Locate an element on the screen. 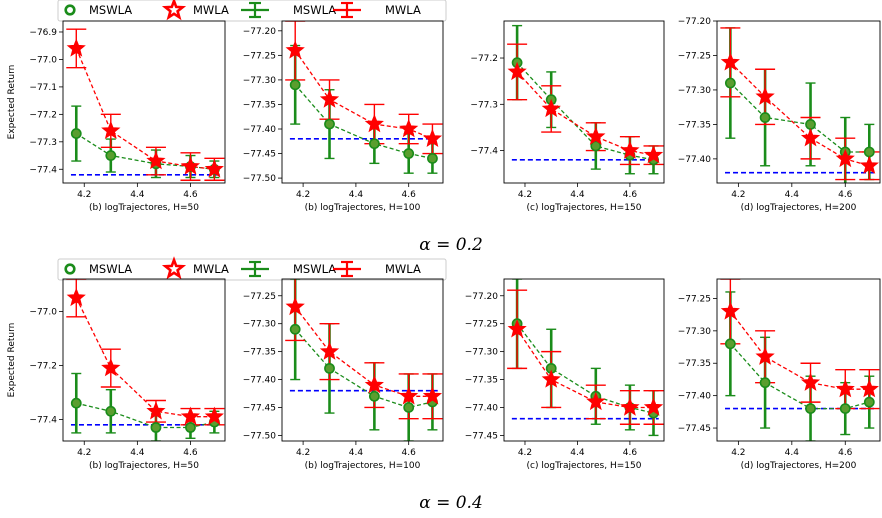  y-tick-label: −77.50 is located at coordinates (260, 179).